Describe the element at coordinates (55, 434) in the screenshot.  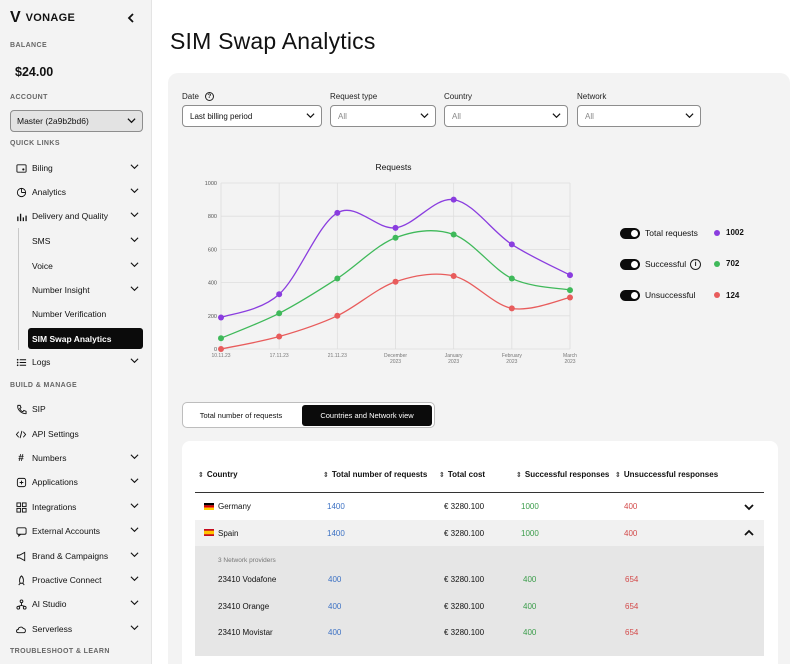
I see `sidebar-item-label: API Settings` at that location.